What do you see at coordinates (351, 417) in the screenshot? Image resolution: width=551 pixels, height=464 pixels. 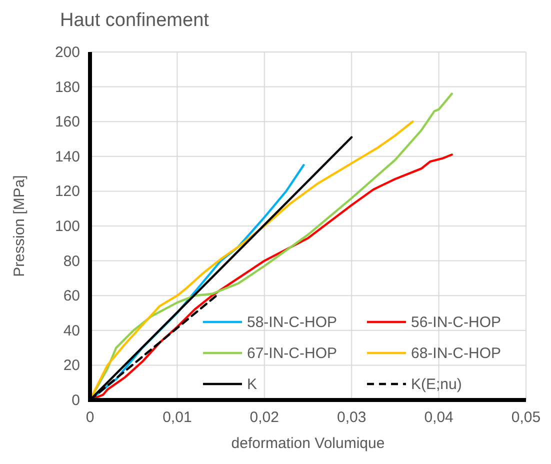 I see `x-tick-label: 0,03` at bounding box center [351, 417].